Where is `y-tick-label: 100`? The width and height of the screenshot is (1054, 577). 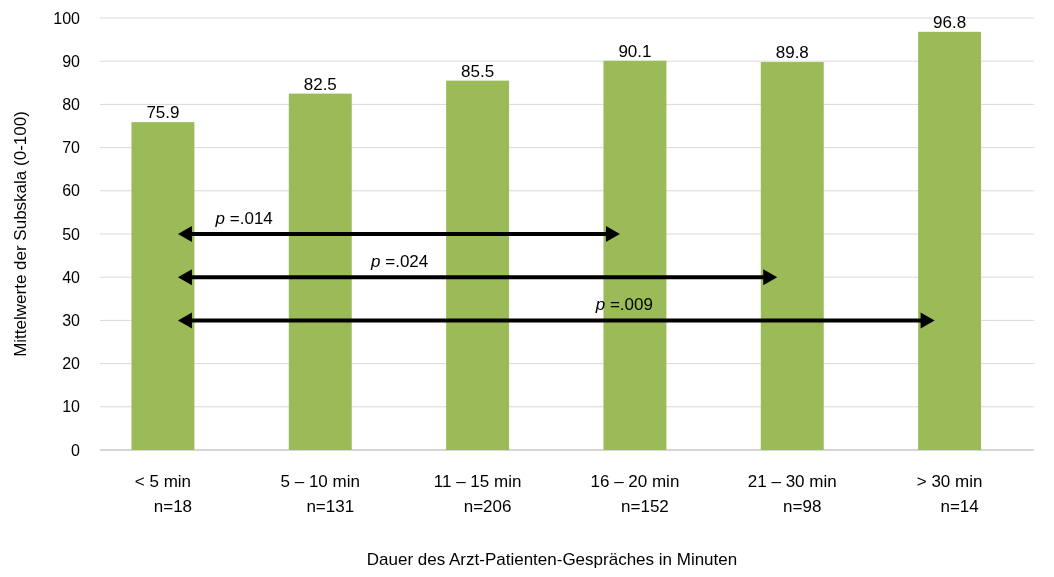 y-tick-label: 100 is located at coordinates (67, 18).